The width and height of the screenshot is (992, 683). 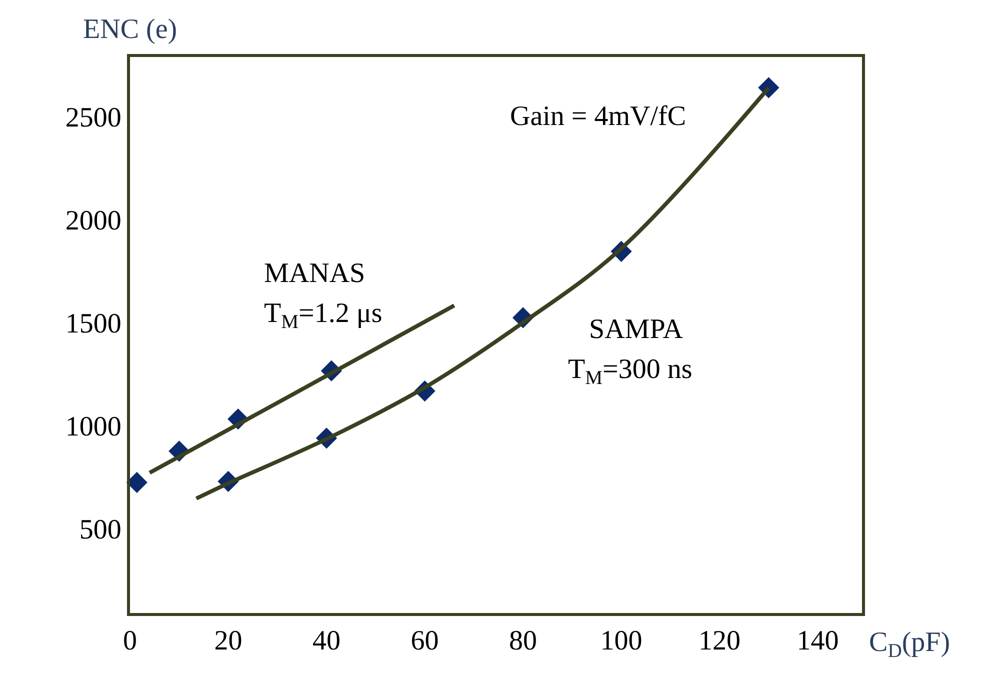 I want to click on x-tick-label: 140, so click(x=817, y=641).